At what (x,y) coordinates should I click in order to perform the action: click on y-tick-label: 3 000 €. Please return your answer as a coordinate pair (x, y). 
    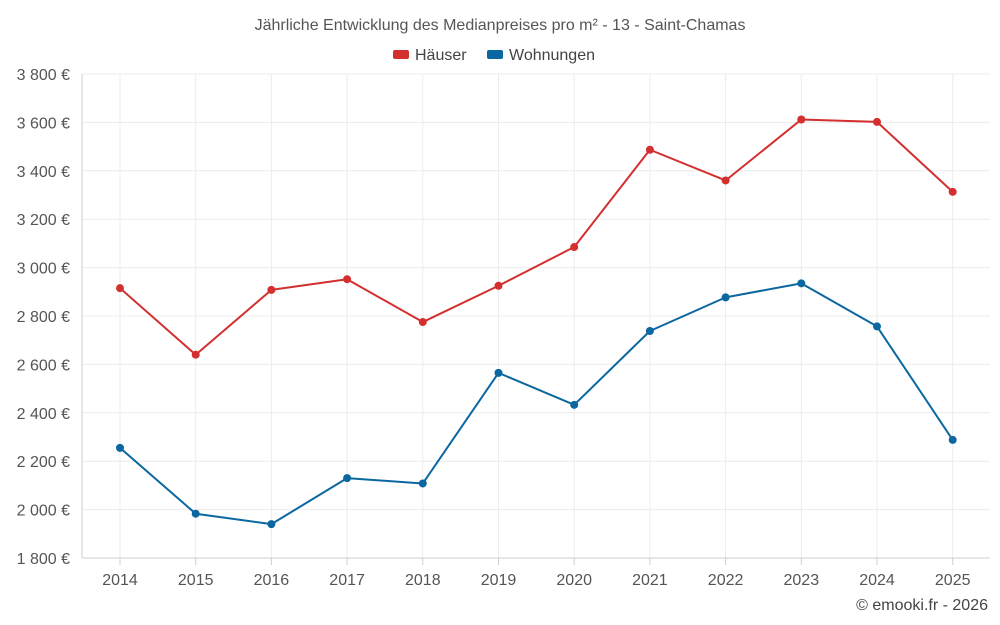
    Looking at the image, I should click on (43, 269).